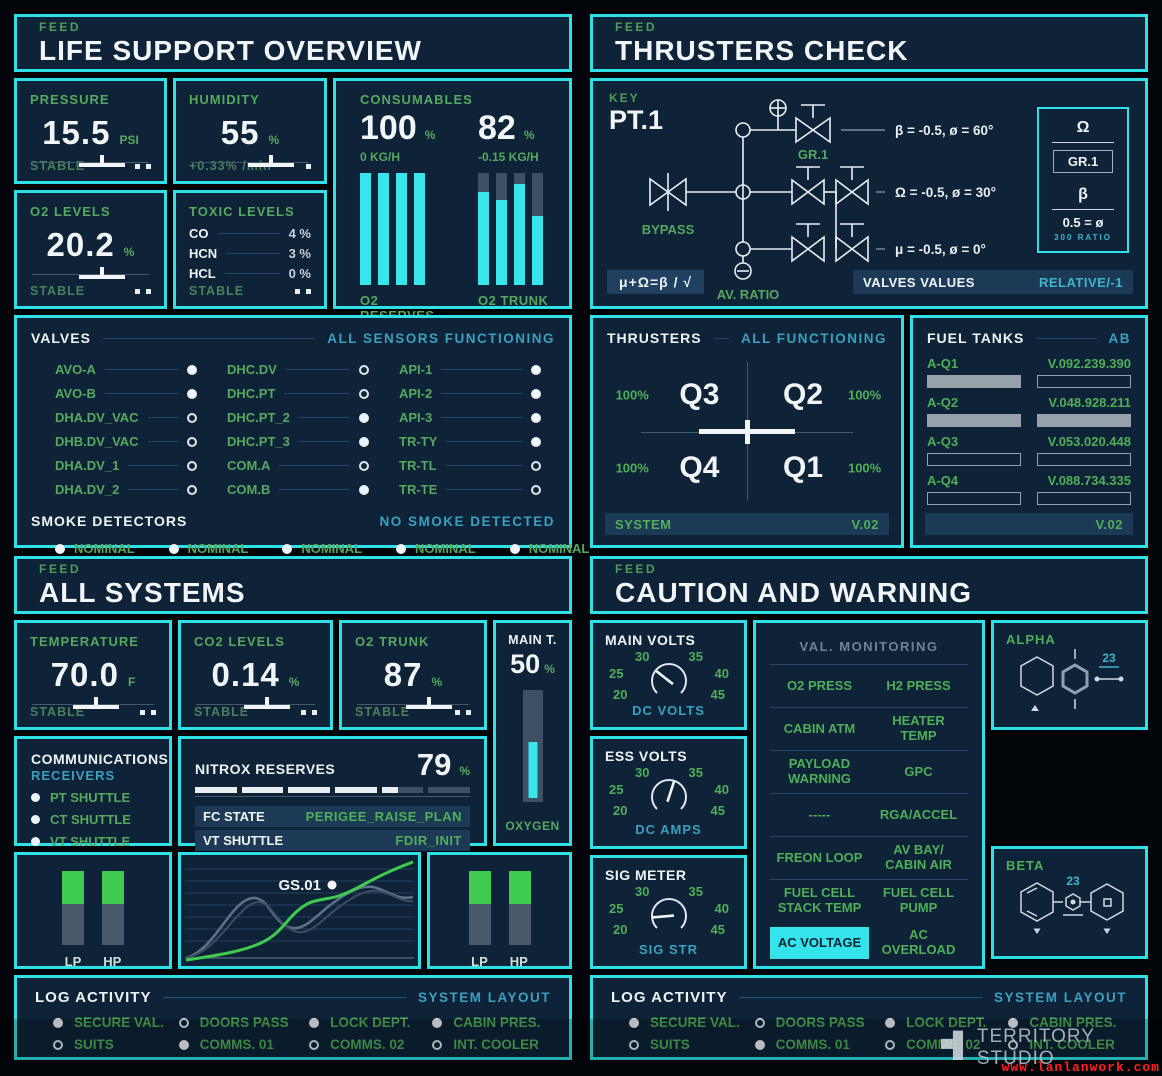 The height and width of the screenshot is (1076, 1162). Describe the element at coordinates (70, 99) in the screenshot. I see `pressure-label: PRESSURE` at that location.